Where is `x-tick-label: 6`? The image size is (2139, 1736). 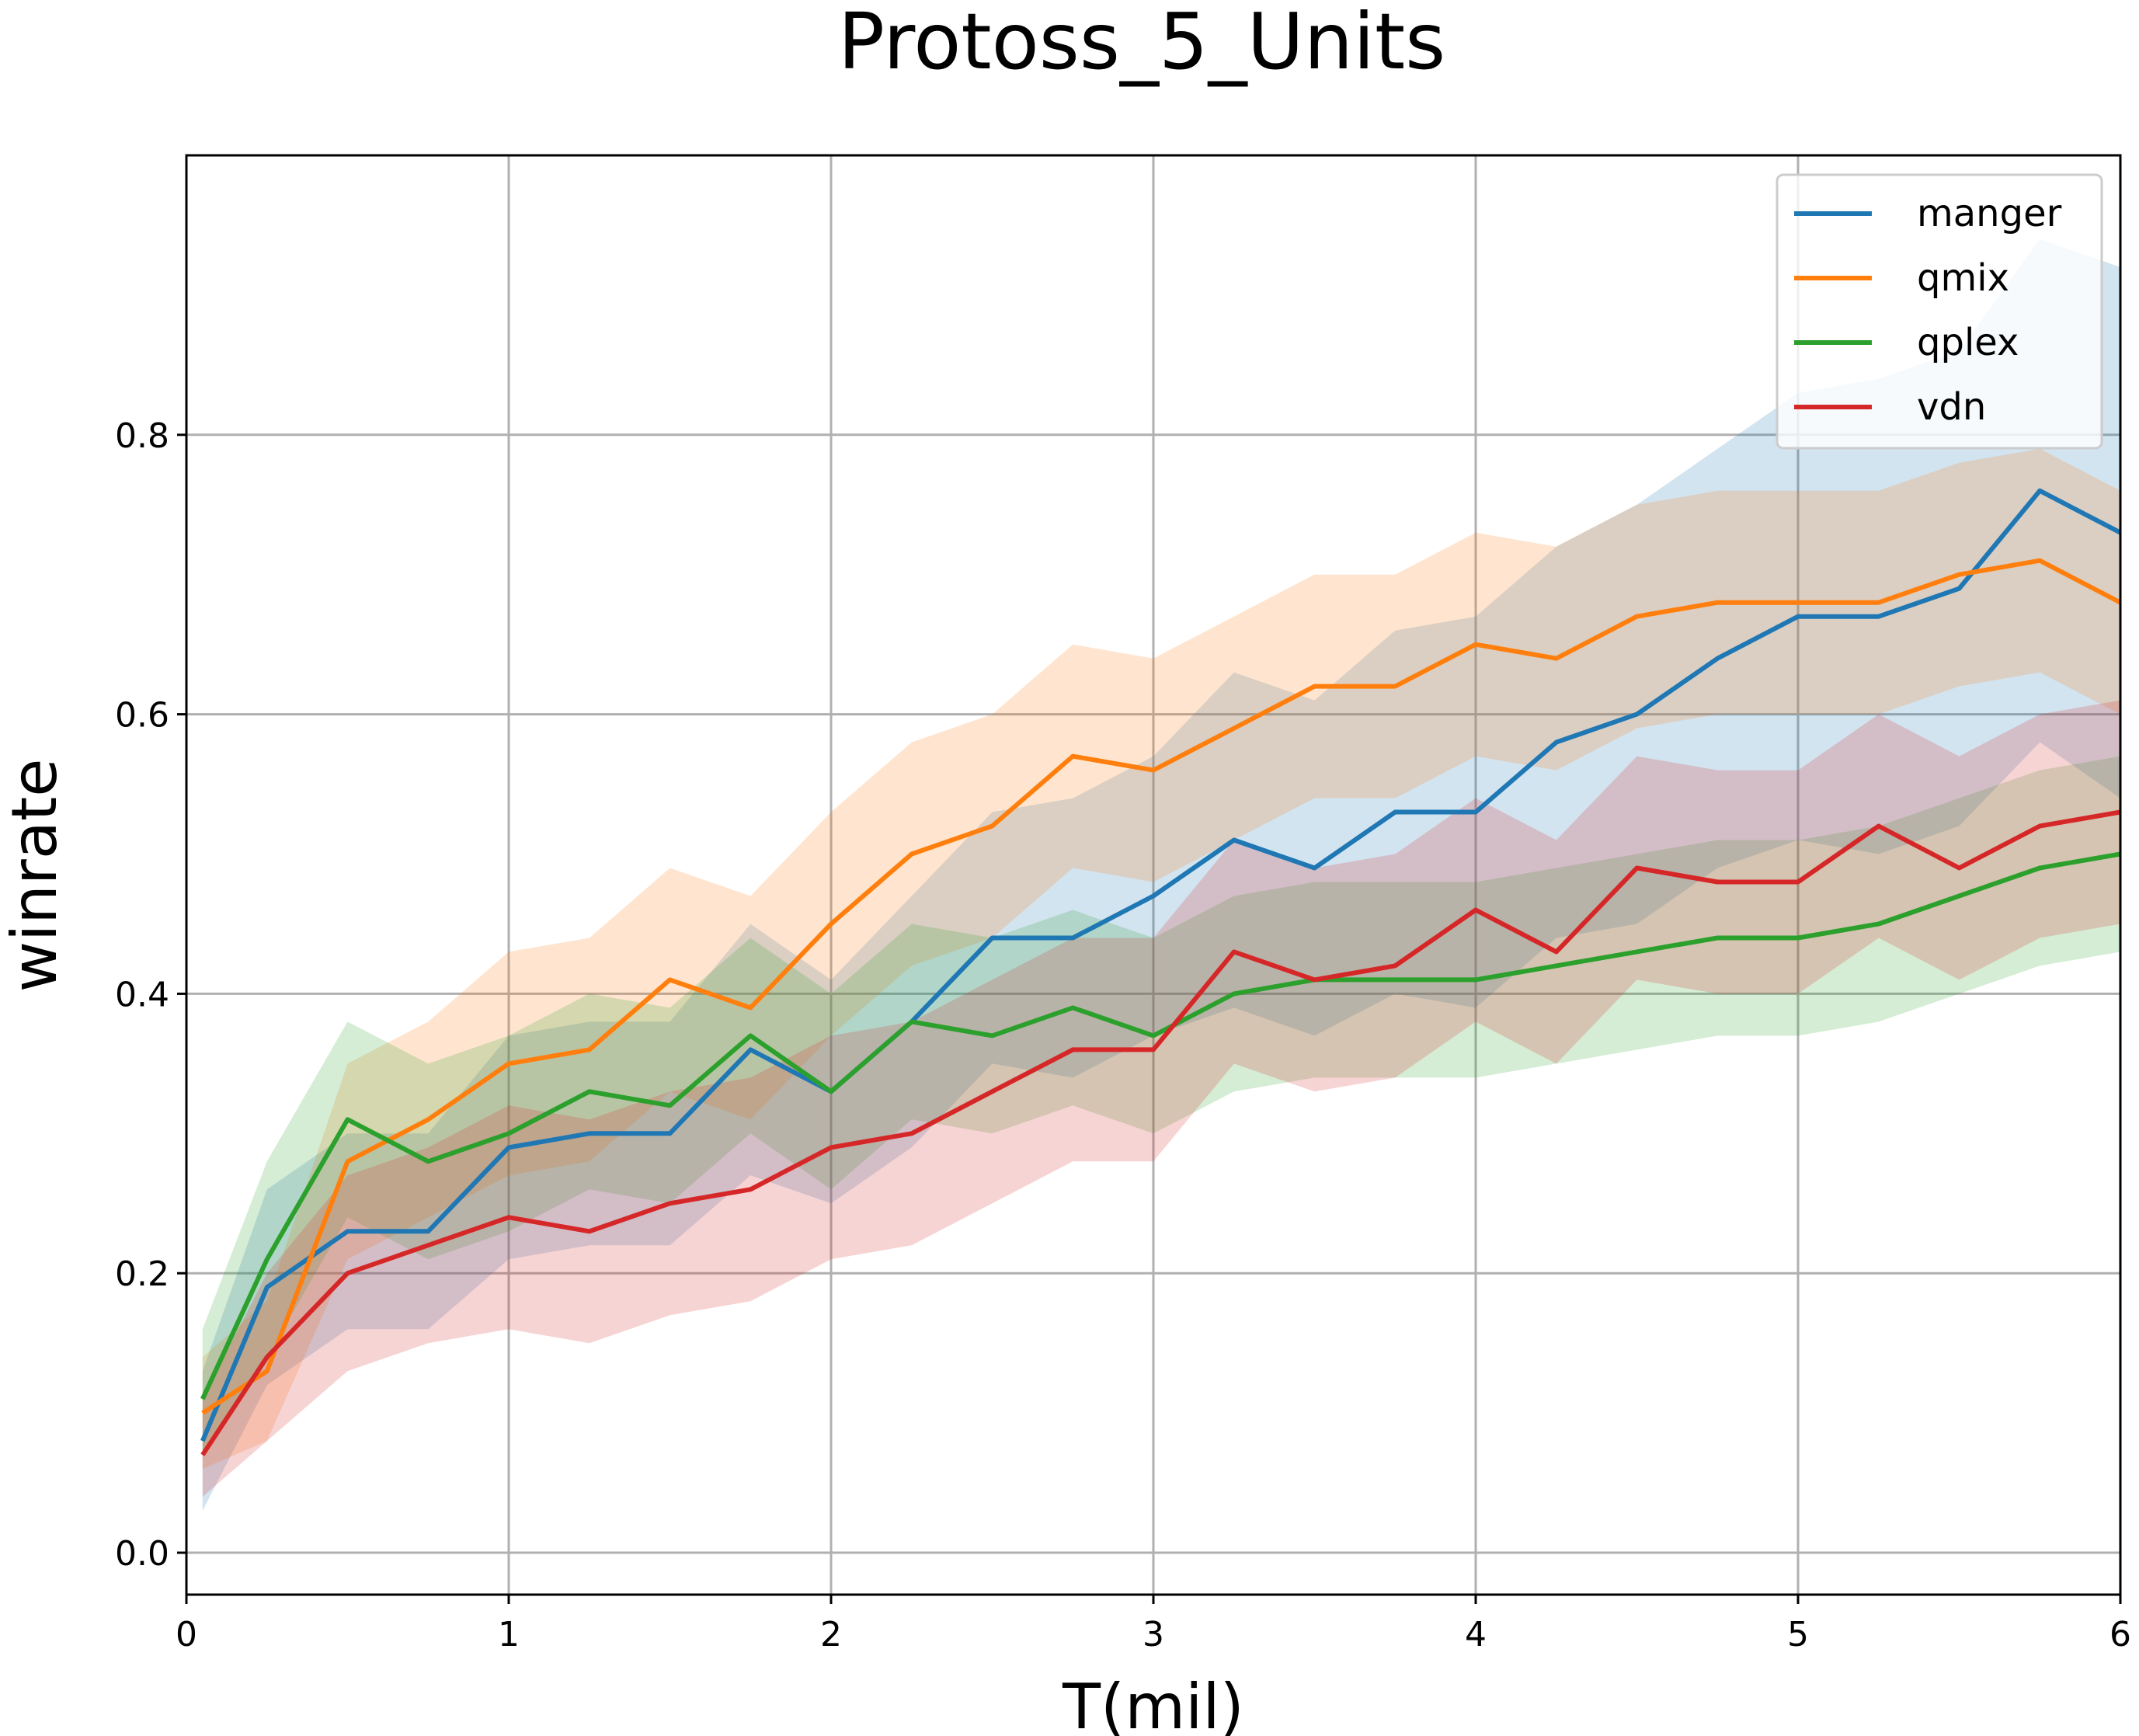 x-tick-label: 6 is located at coordinates (2120, 1634).